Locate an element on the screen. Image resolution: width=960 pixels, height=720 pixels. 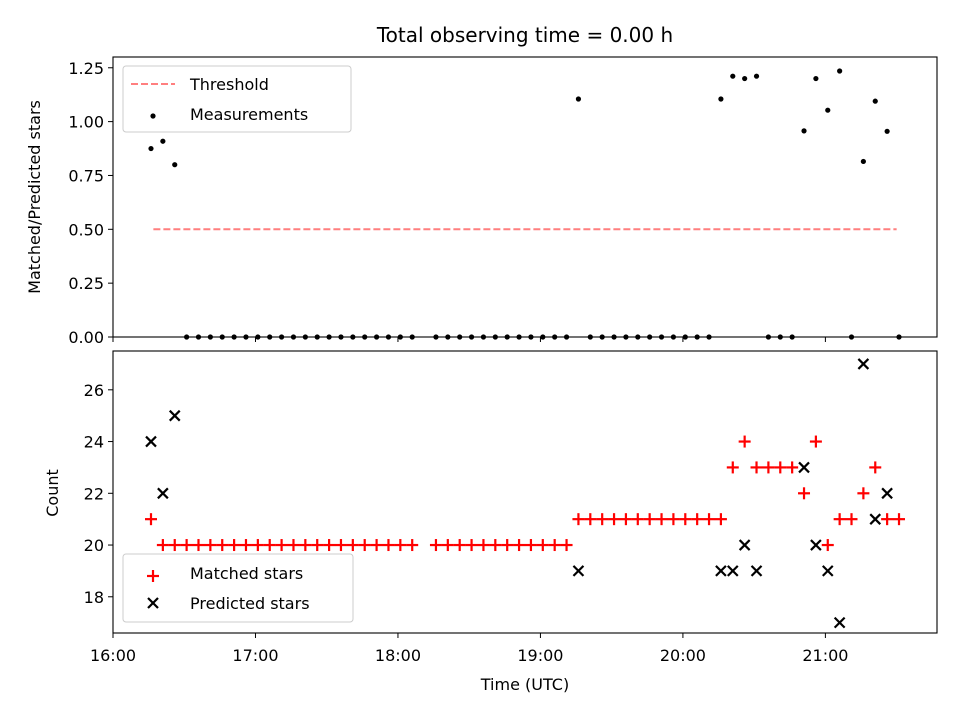
top-y-tick-labels: 0.00 0.25 0.50 0.75 1.00 1.25 is located at coordinates (90, 203).